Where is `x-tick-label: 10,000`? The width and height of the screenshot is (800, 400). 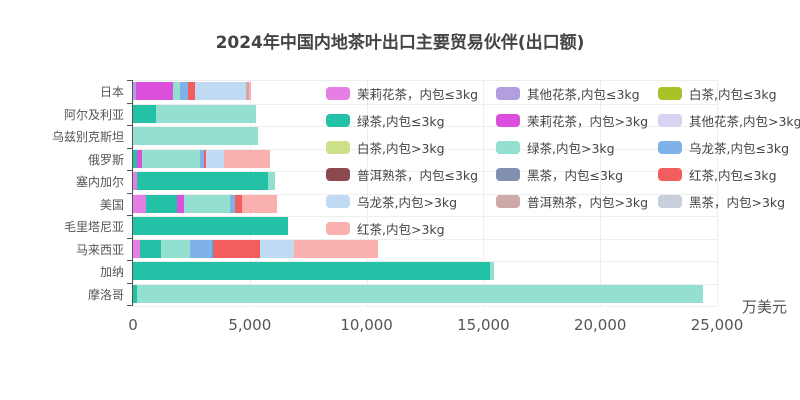 x-tick-label: 10,000 is located at coordinates (366, 325).